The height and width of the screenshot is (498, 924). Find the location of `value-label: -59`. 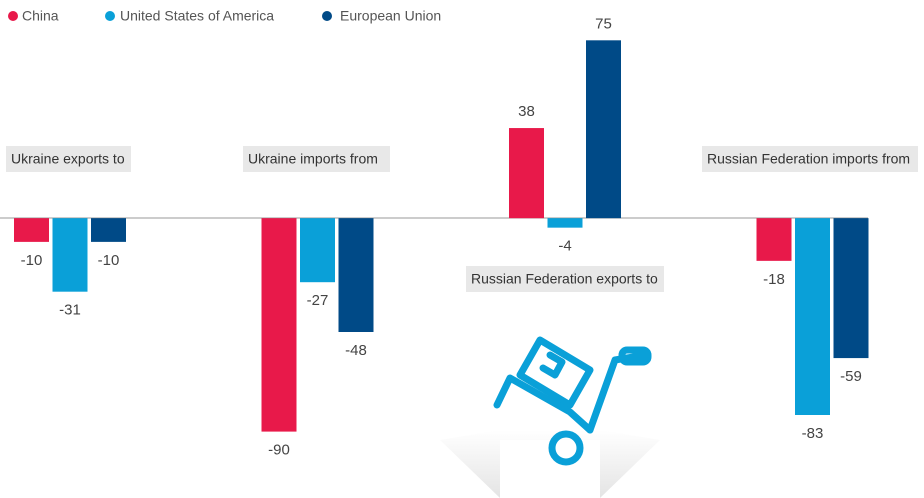

value-label: -59 is located at coordinates (851, 376).